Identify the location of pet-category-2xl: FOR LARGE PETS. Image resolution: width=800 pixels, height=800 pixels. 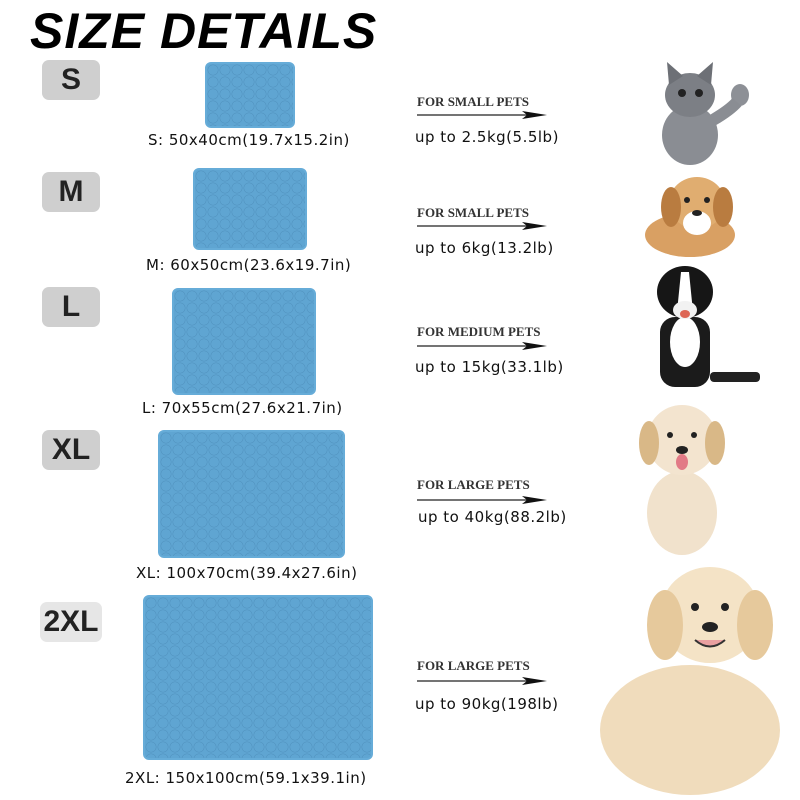
(473, 665).